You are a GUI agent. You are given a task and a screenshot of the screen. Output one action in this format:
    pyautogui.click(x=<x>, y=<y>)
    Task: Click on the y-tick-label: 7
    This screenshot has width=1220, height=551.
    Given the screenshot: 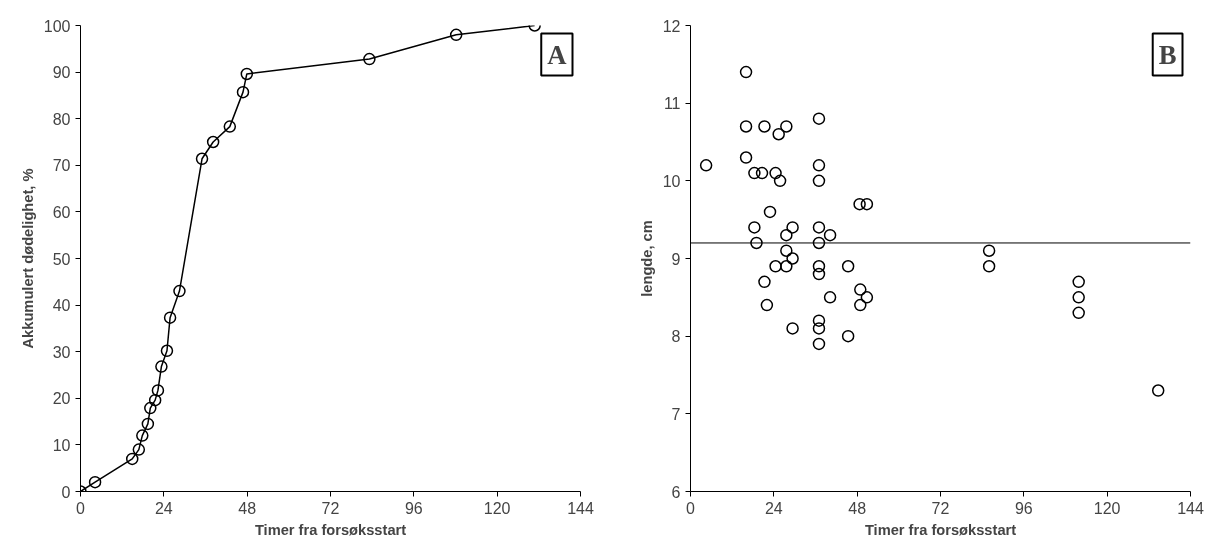 What is the action you would take?
    pyautogui.click(x=676, y=414)
    